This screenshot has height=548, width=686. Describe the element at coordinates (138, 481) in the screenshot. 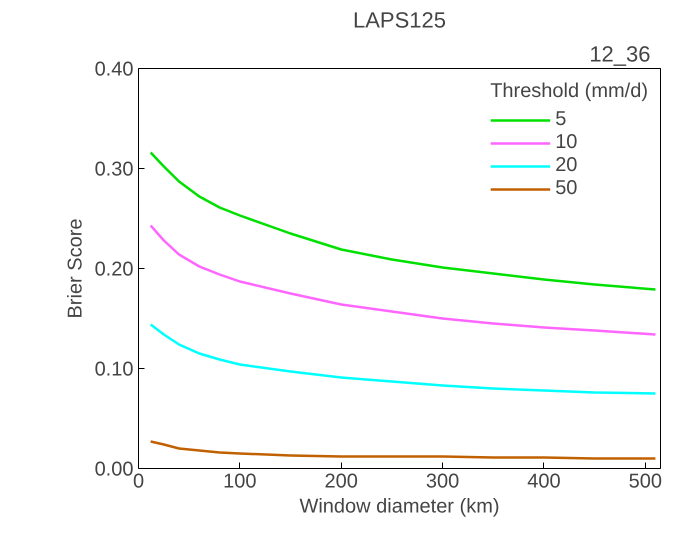

I see `x-tick-label: 0` at that location.